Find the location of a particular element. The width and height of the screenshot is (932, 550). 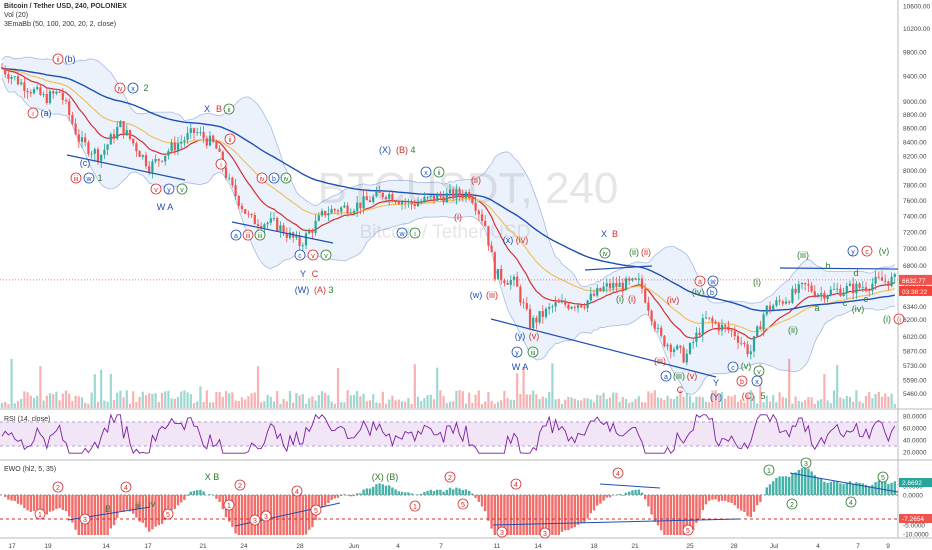

countdown-label: 03:38:22 is located at coordinates (915, 292).